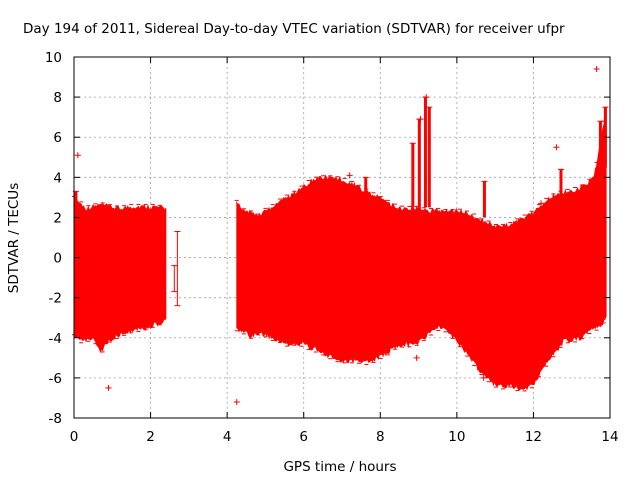 This screenshot has height=480, width=640. I want to click on x-tick-label: 10, so click(456, 437).